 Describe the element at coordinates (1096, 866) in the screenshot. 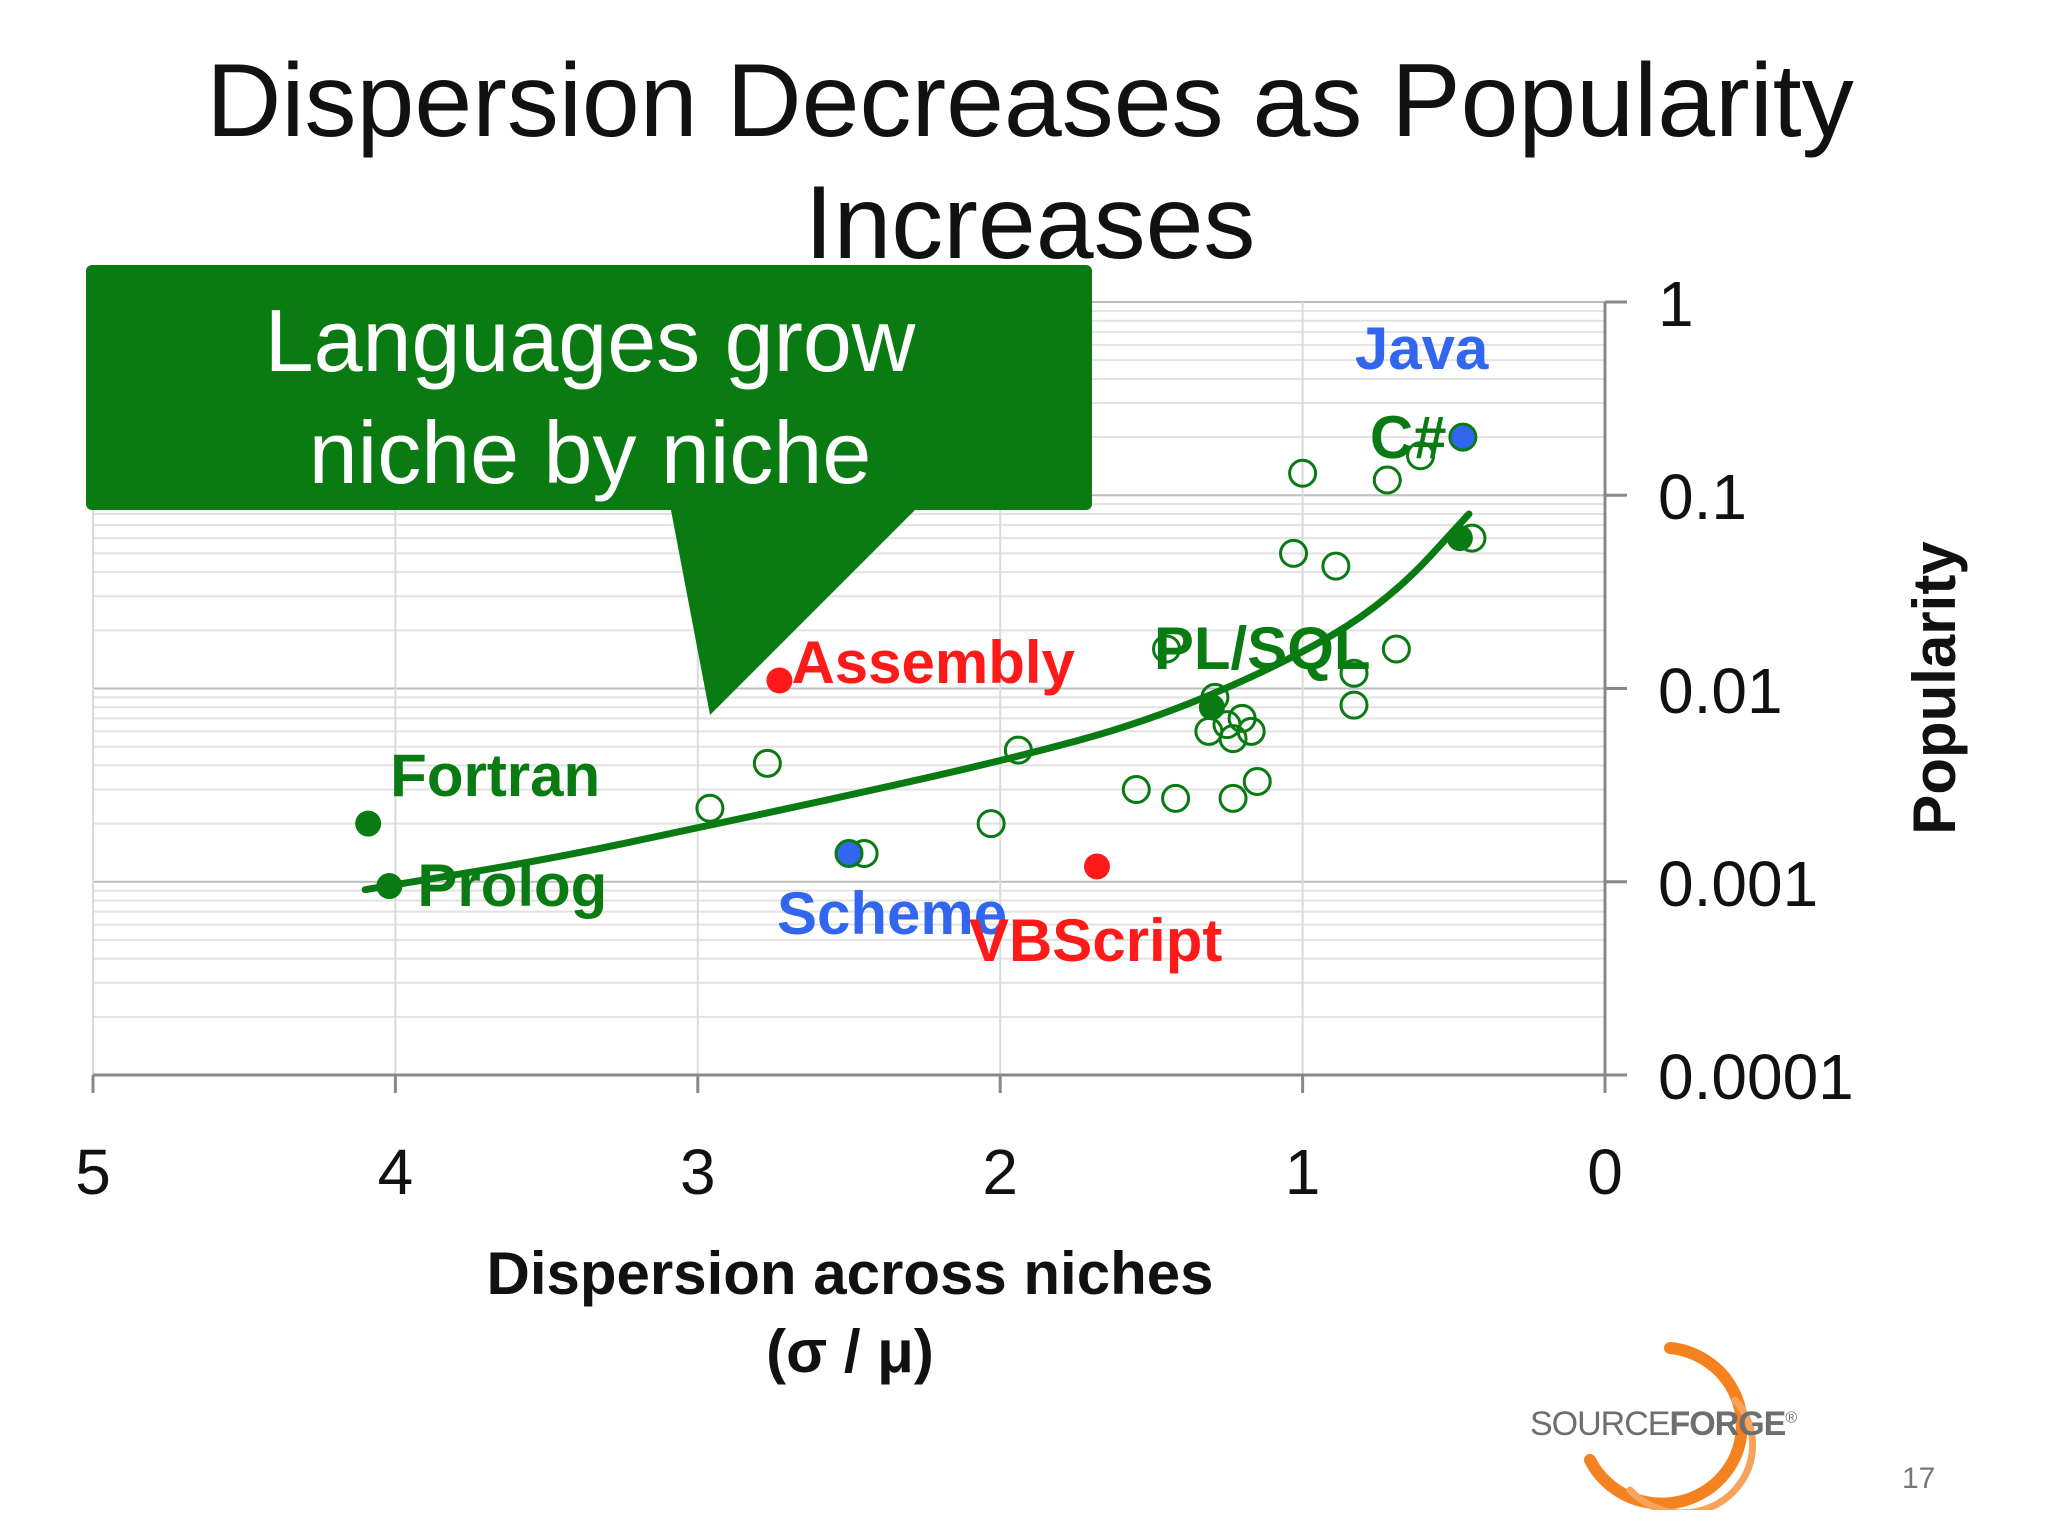

I see `highlighted-point-vbscript` at that location.